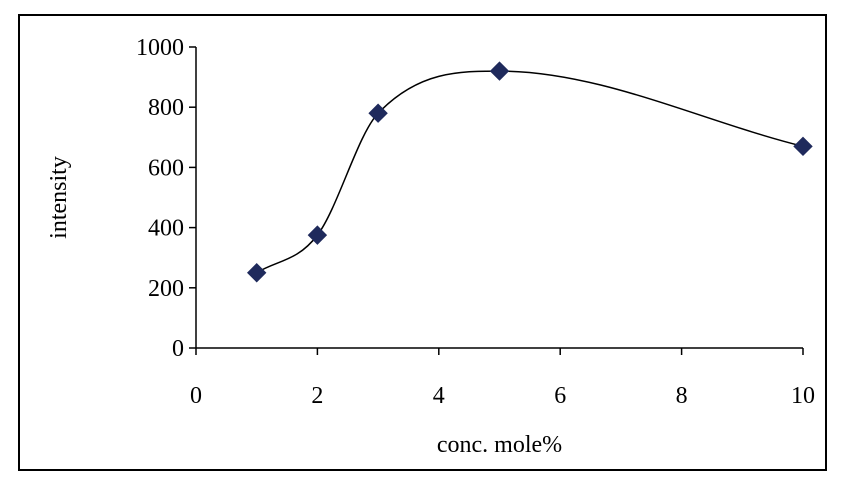  Describe the element at coordinates (196, 396) in the screenshot. I see `x-tick-label: 0` at that location.